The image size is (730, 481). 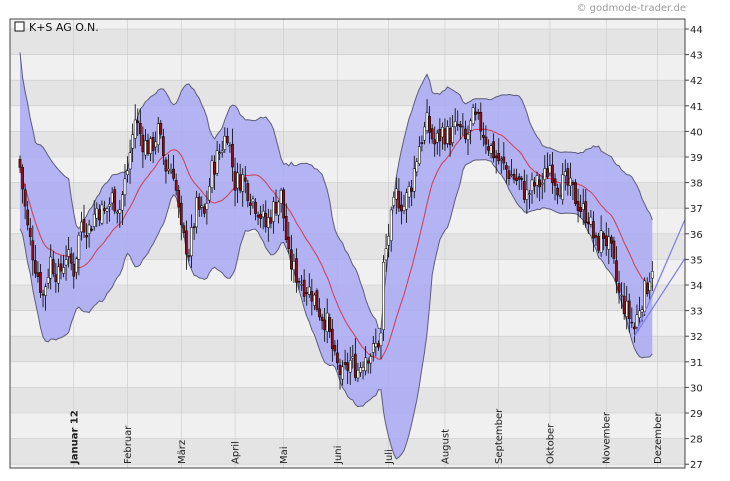 What do you see at coordinates (182, 452) in the screenshot?
I see `x-month-label: März` at bounding box center [182, 452].